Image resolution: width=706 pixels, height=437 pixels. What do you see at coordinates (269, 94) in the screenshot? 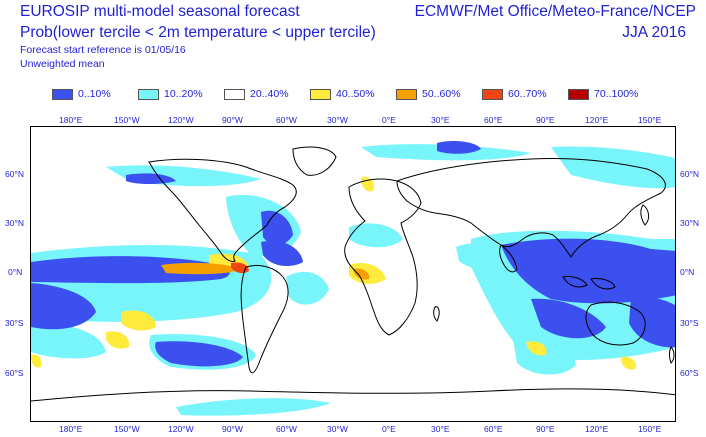
I see `legend-label: 20..40%` at bounding box center [269, 94].